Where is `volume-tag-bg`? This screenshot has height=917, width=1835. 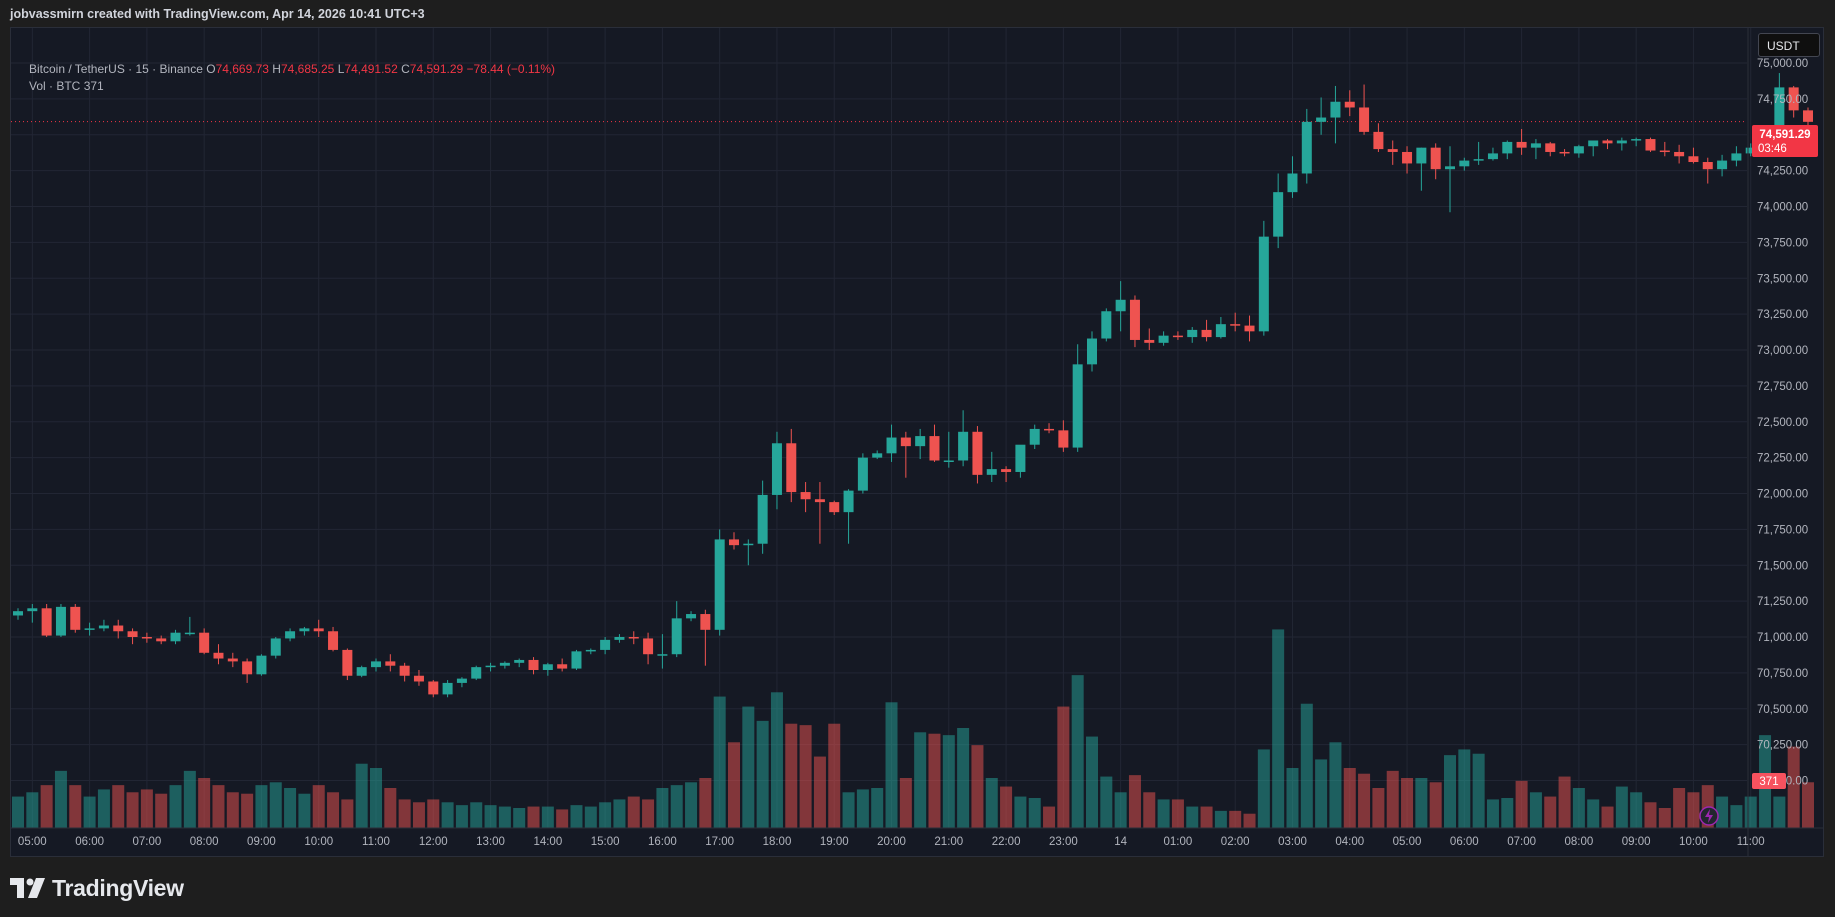
volume-tag-bg is located at coordinates (1769, 781).